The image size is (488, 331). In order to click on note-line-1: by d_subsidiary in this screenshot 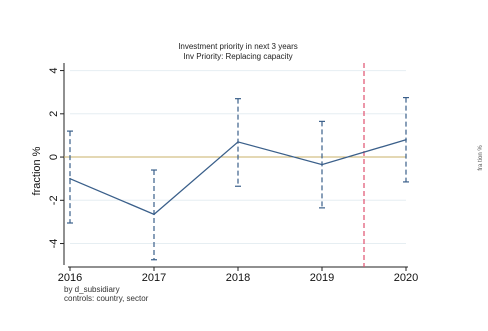, I will do `click(92, 289)`.